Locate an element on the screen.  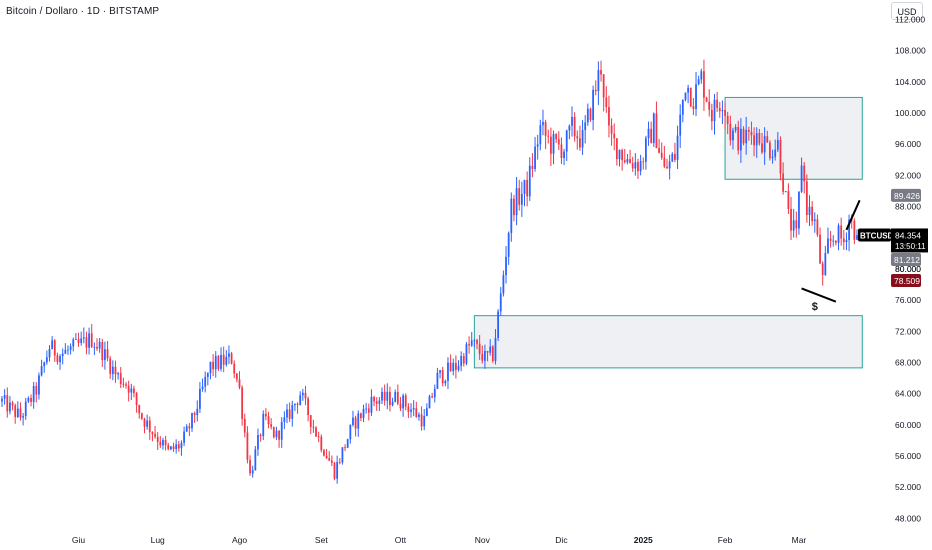
currency-button: USD is located at coordinates (907, 11).